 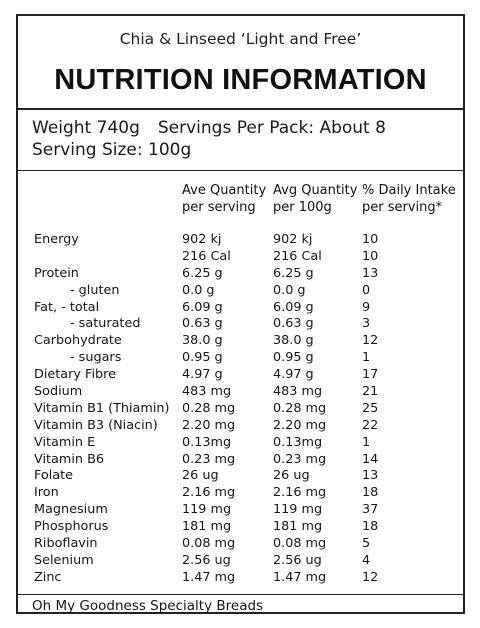 I want to click on per-serving-value: 2.56 ug, so click(x=206, y=560).